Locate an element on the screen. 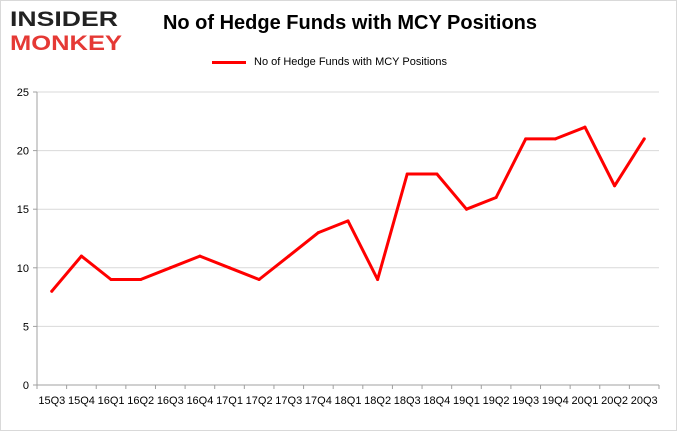  insider-monkey-logo: INSIDER MONKEY is located at coordinates (66, 31).